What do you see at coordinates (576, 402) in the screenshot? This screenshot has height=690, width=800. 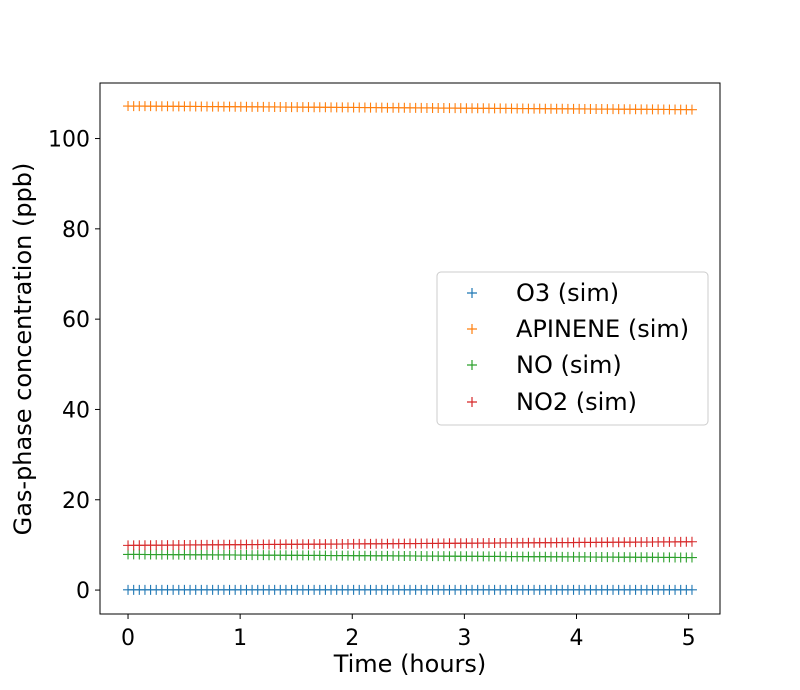 I see `legend-label: NO2 (sim)` at bounding box center [576, 402].